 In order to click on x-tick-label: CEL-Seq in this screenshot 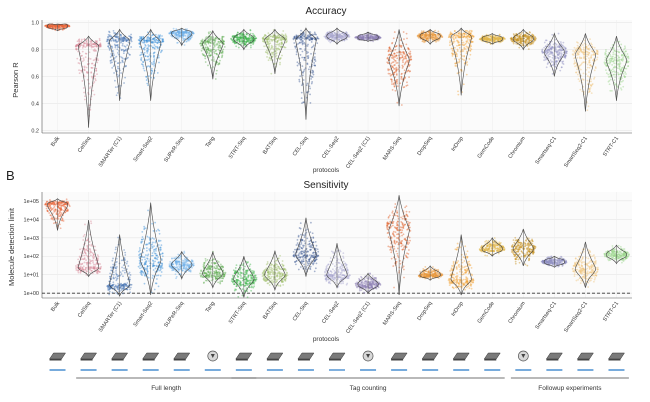, I will do `click(301, 147)`.